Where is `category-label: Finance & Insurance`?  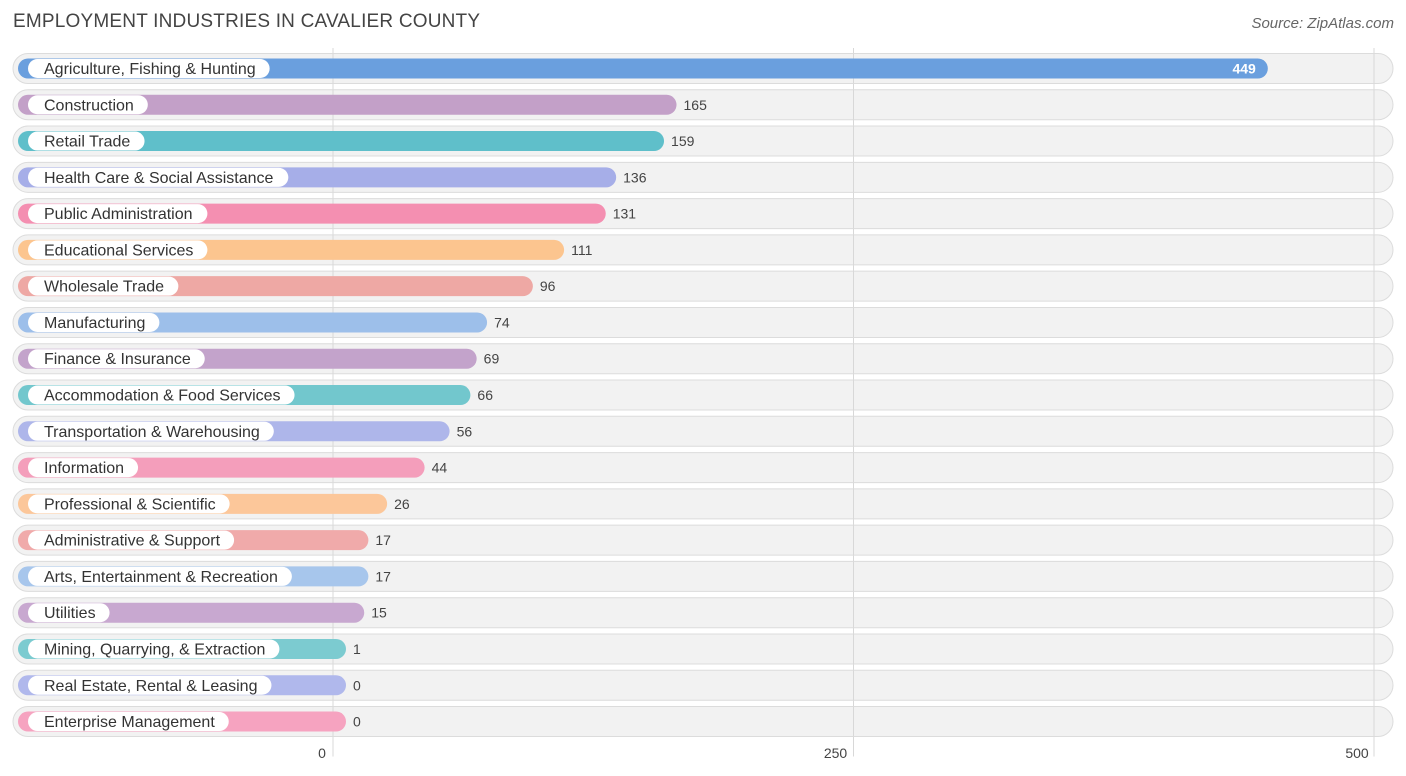 category-label: Finance & Insurance is located at coordinates (117, 359).